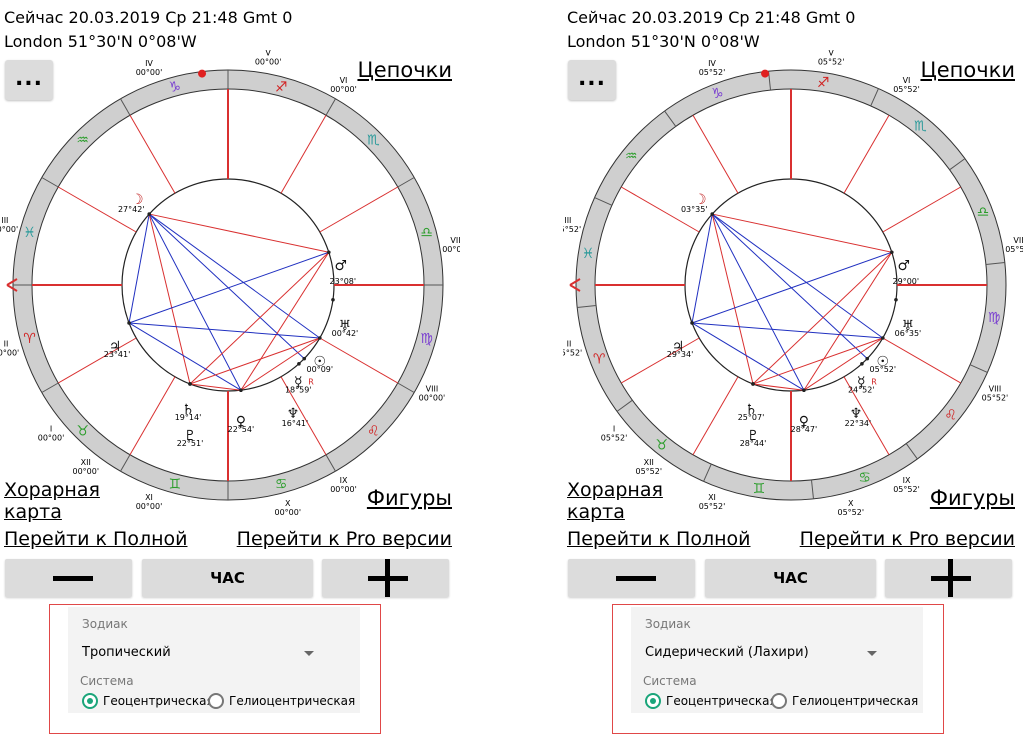 The width and height of the screenshot is (1024, 741). What do you see at coordinates (82, 431) in the screenshot?
I see `zodiac-sign-glyph: ♉` at bounding box center [82, 431].